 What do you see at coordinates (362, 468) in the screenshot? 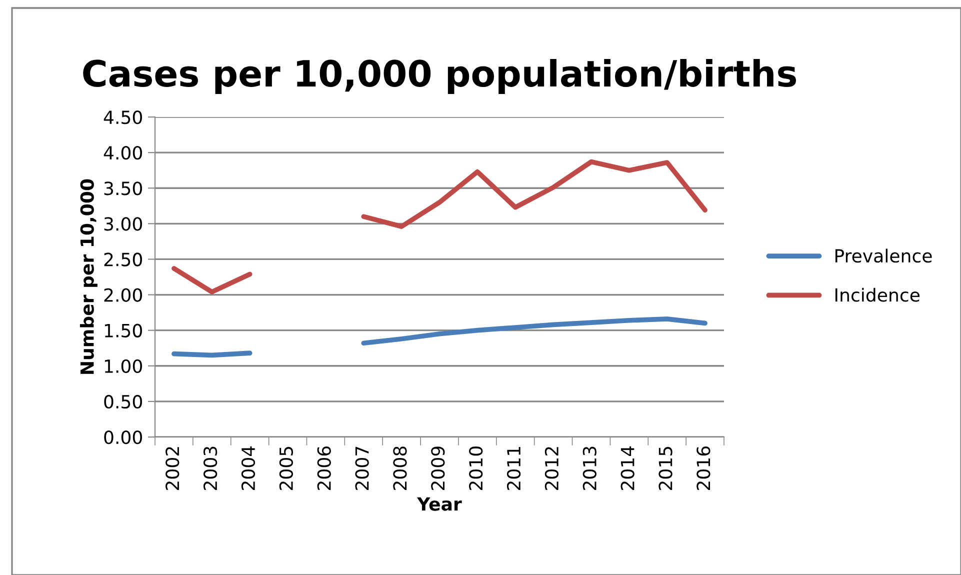
I see `x-tick-label: 2007` at bounding box center [362, 468].